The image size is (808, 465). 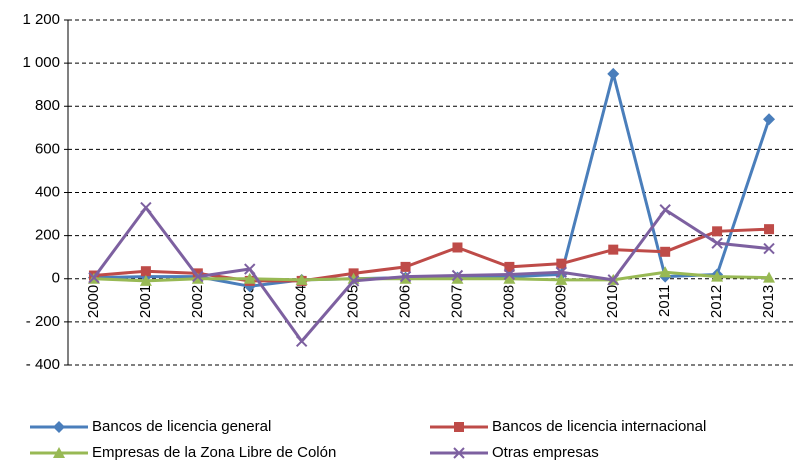 I want to click on x-tick-label: 2012, so click(x=716, y=301).